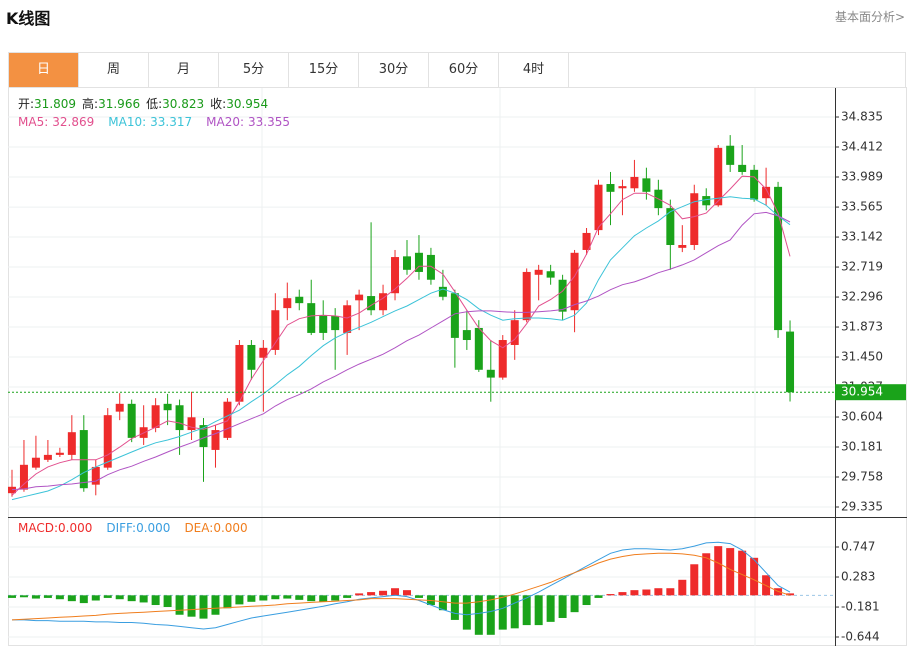 This screenshot has width=909, height=646. I want to click on legend: MA5: 32.869 MA10: 33.317 MA20: 33.355, so click(154, 122).